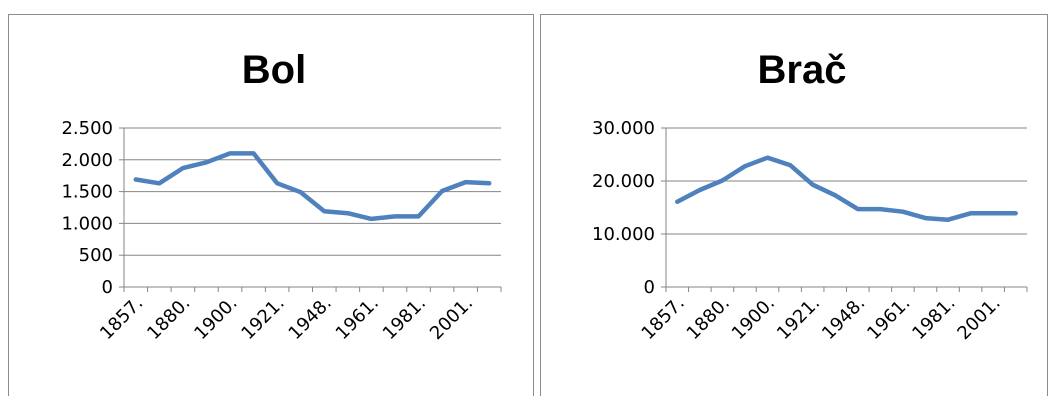 The image size is (1054, 397). I want to click on chart-title: Bol, so click(274, 70).